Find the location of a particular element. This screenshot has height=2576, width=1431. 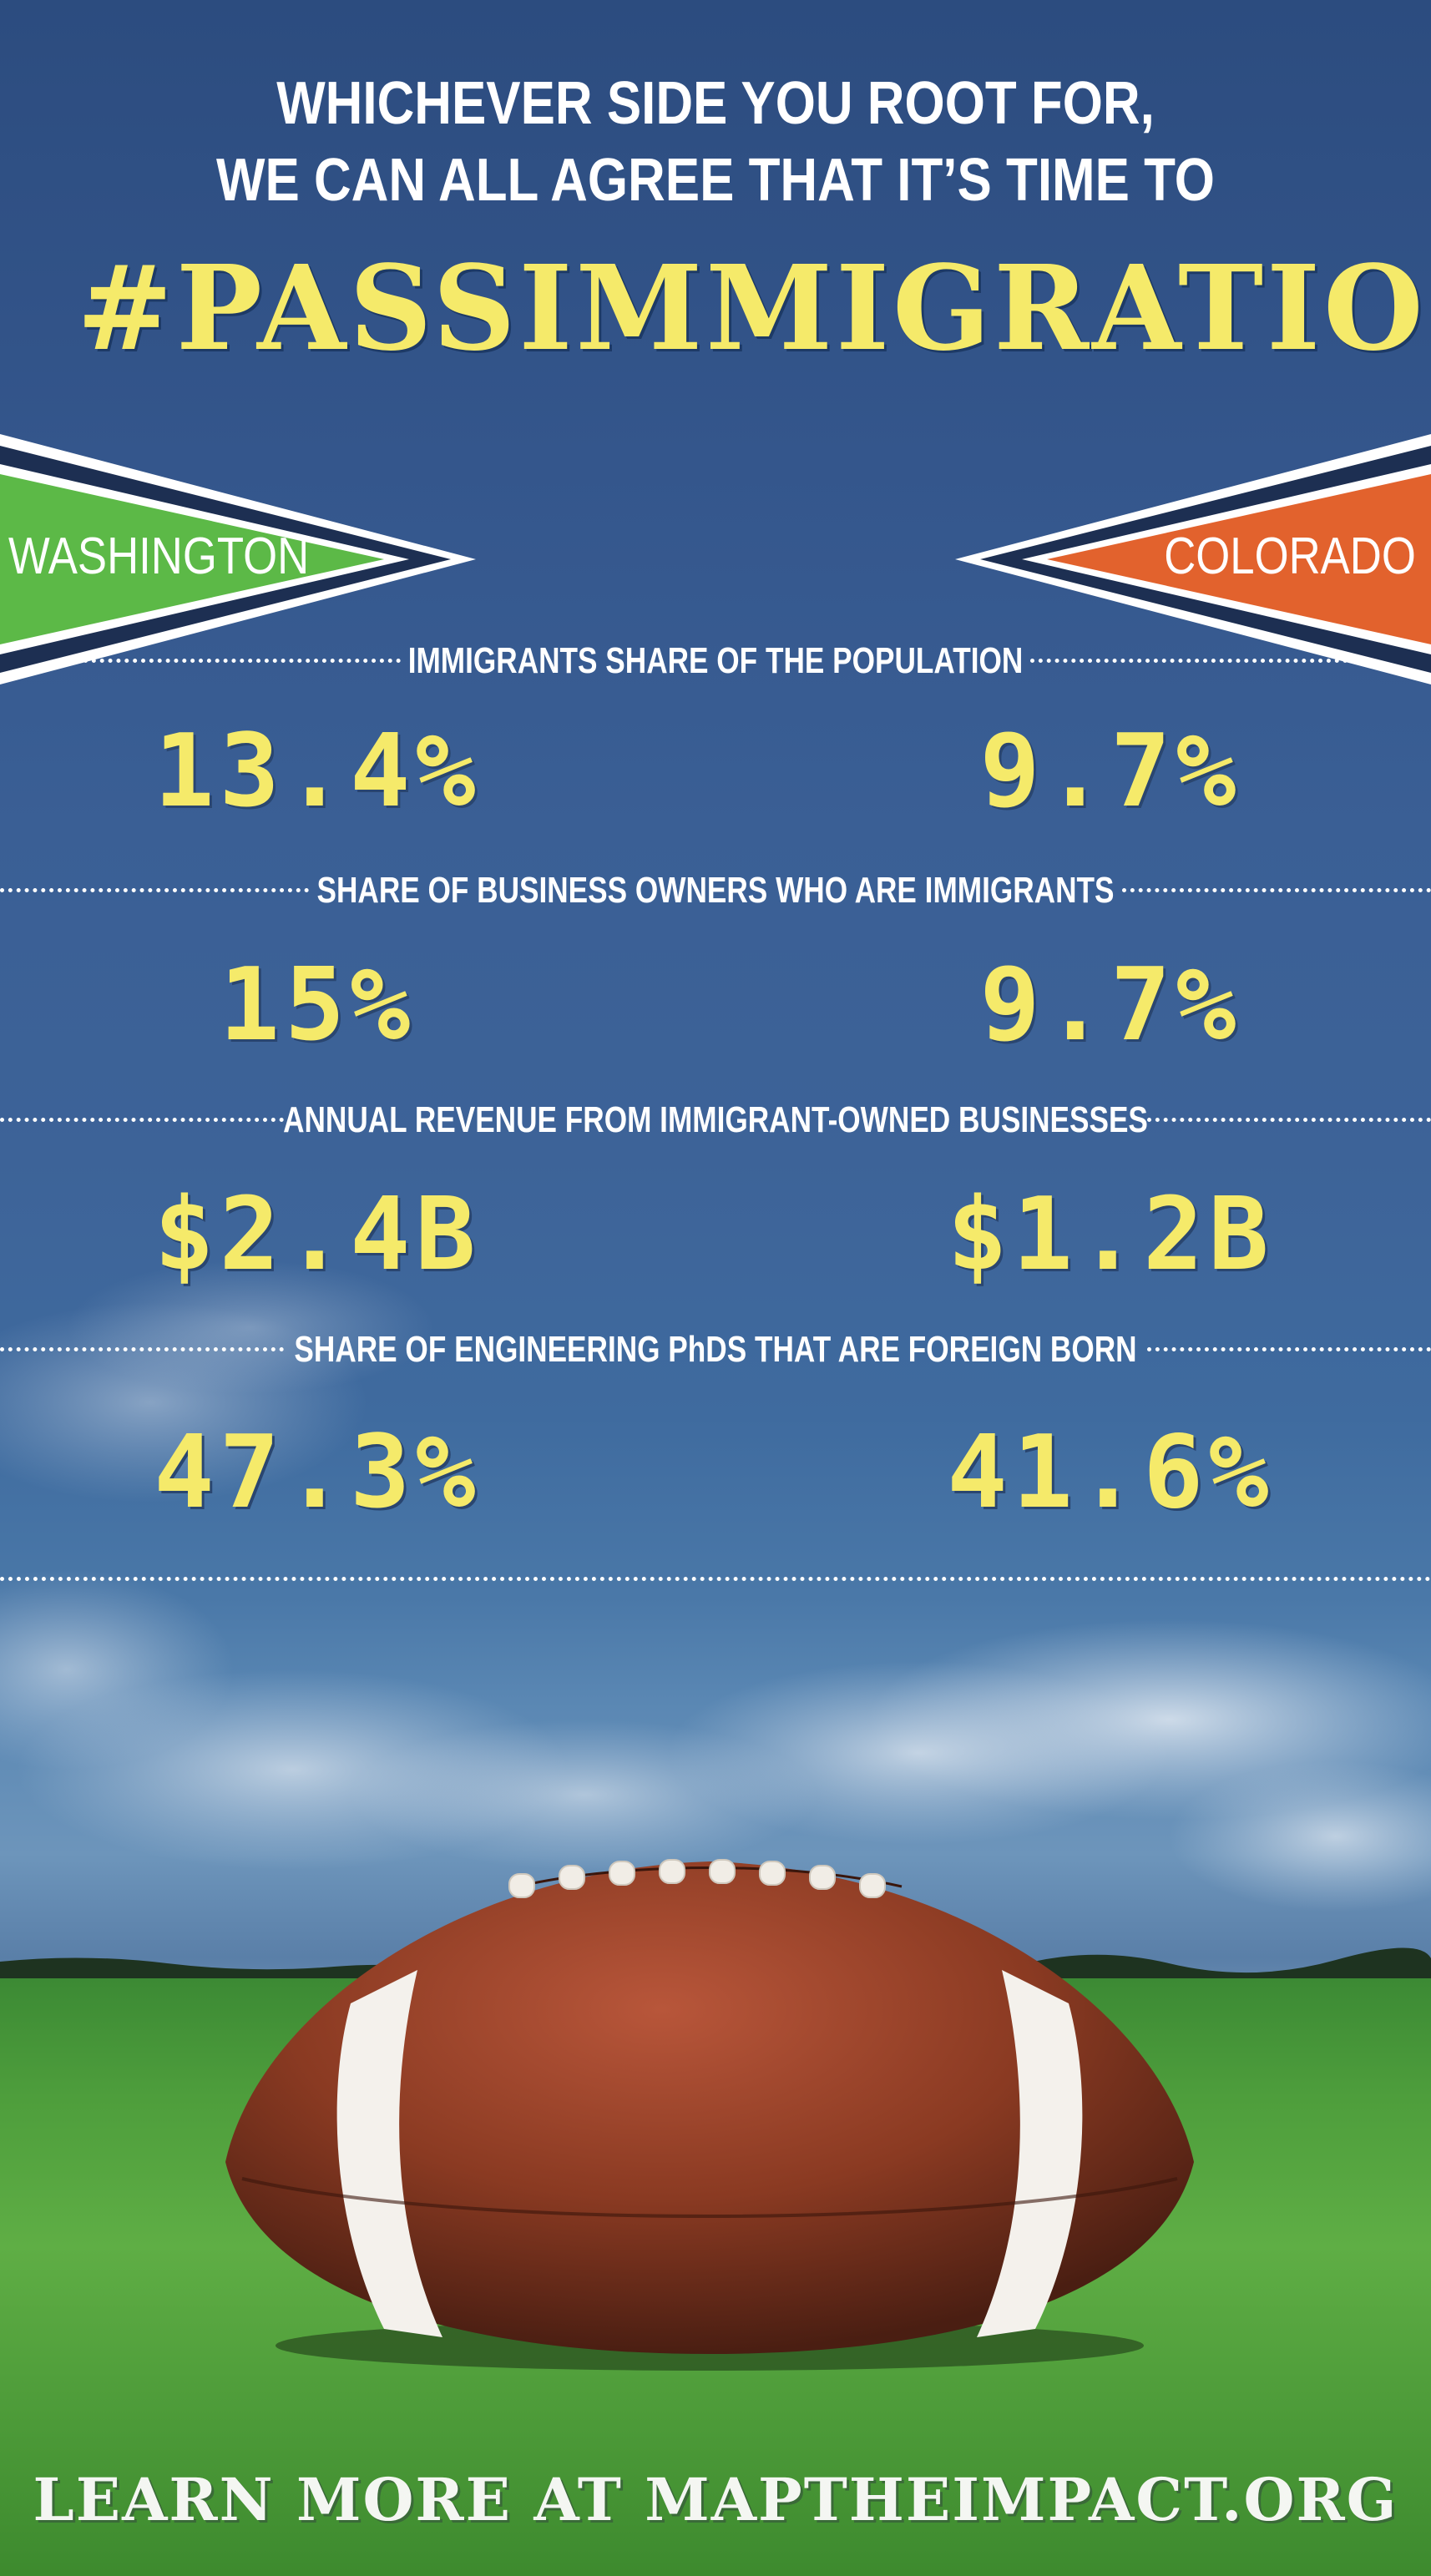

washington-pennant is located at coordinates (238, 559).